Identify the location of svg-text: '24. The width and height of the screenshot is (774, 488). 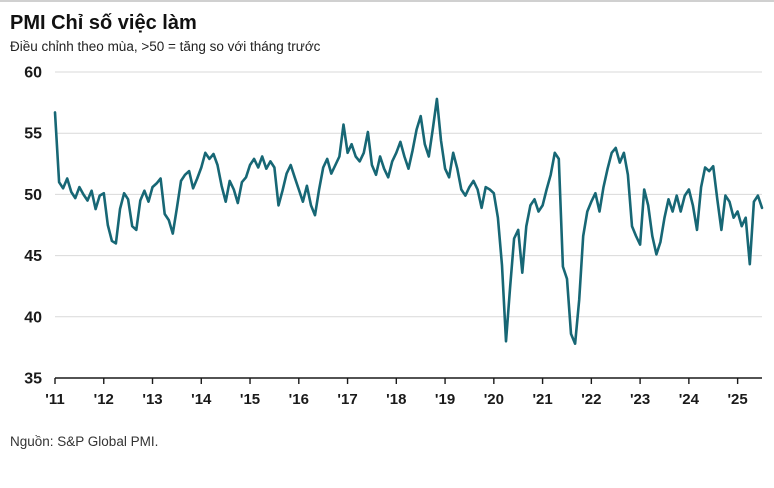
(689, 399).